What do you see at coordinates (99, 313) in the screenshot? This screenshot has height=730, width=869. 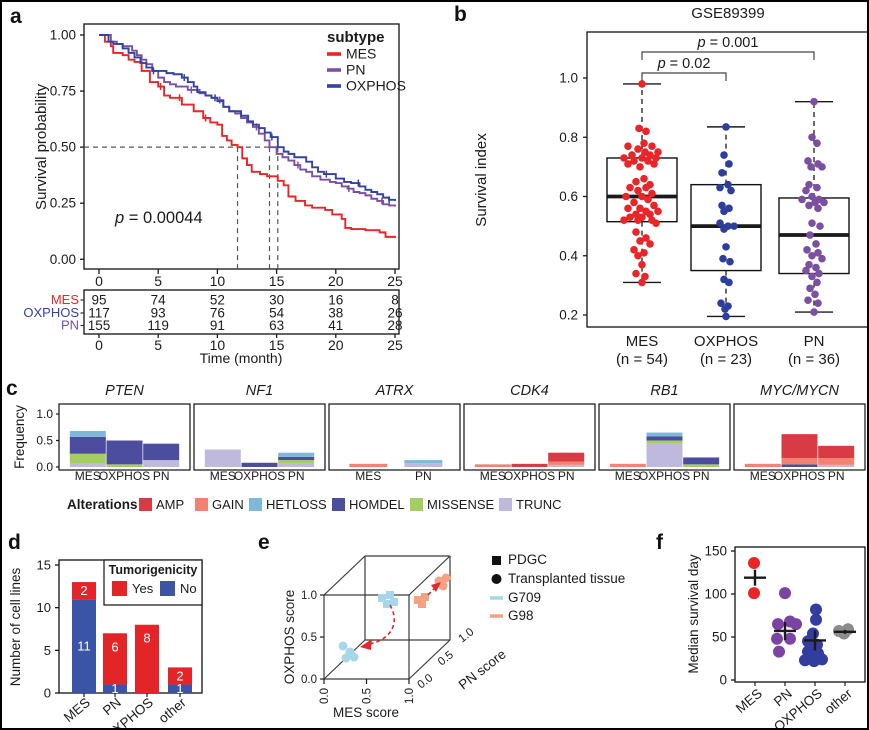 I see `svg-text: 117` at bounding box center [99, 313].